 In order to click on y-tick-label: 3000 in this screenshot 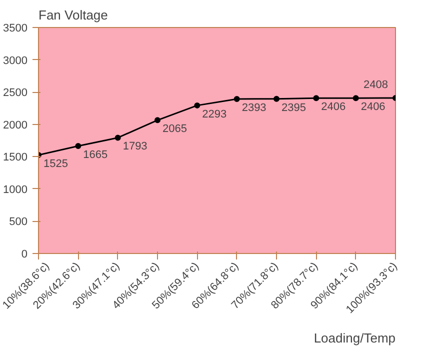, I will do `click(15, 60)`.